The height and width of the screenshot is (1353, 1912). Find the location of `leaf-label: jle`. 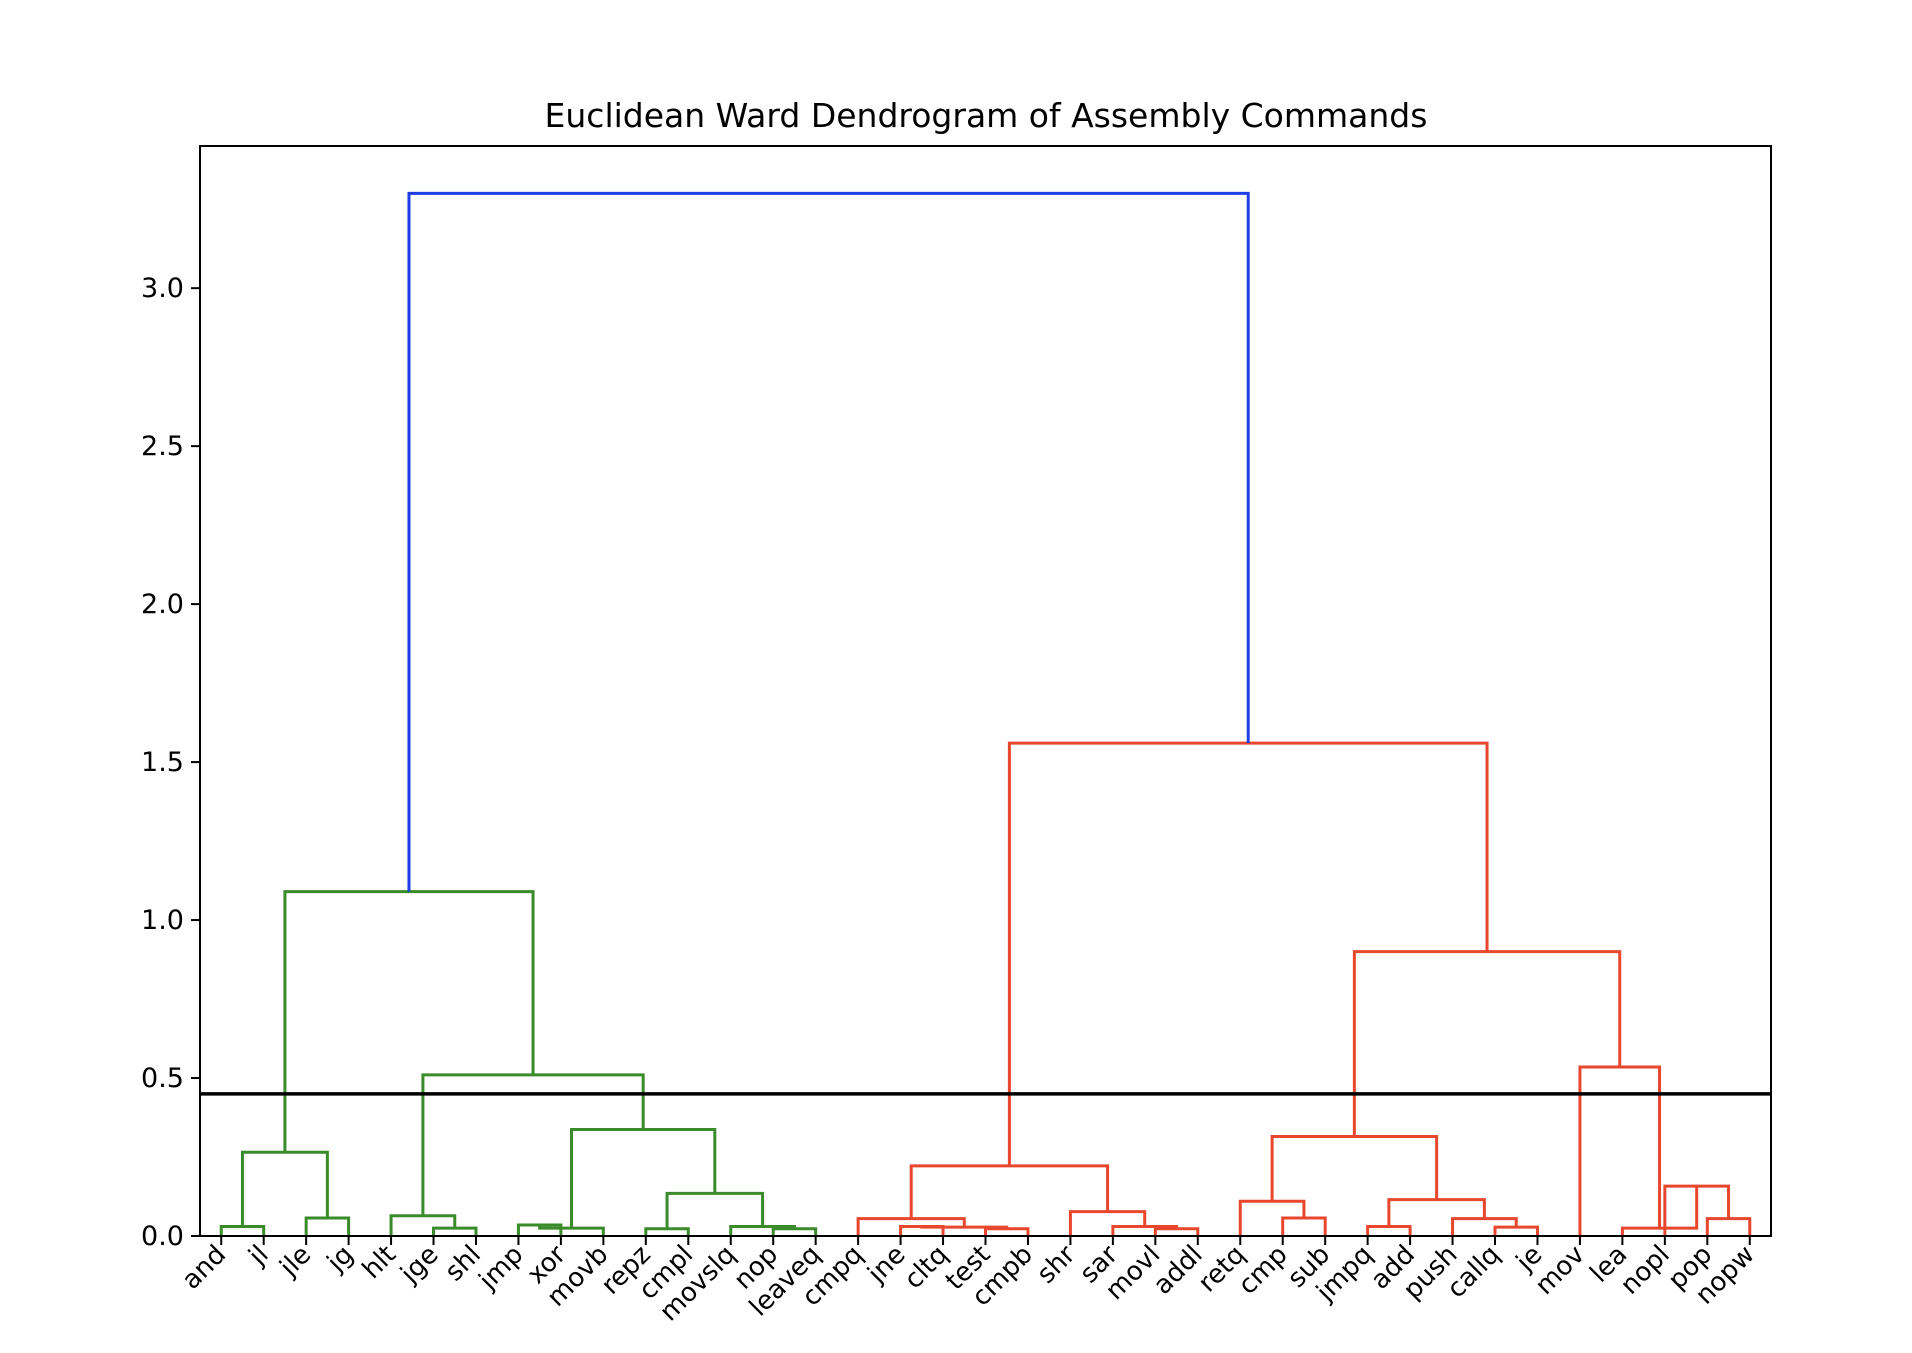

leaf-label: jle is located at coordinates (295, 1261).